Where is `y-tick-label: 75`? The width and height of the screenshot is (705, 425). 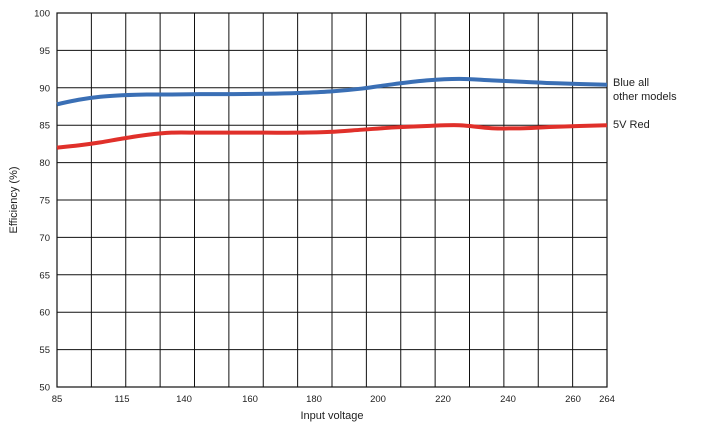 y-tick-label: 75 is located at coordinates (44, 201).